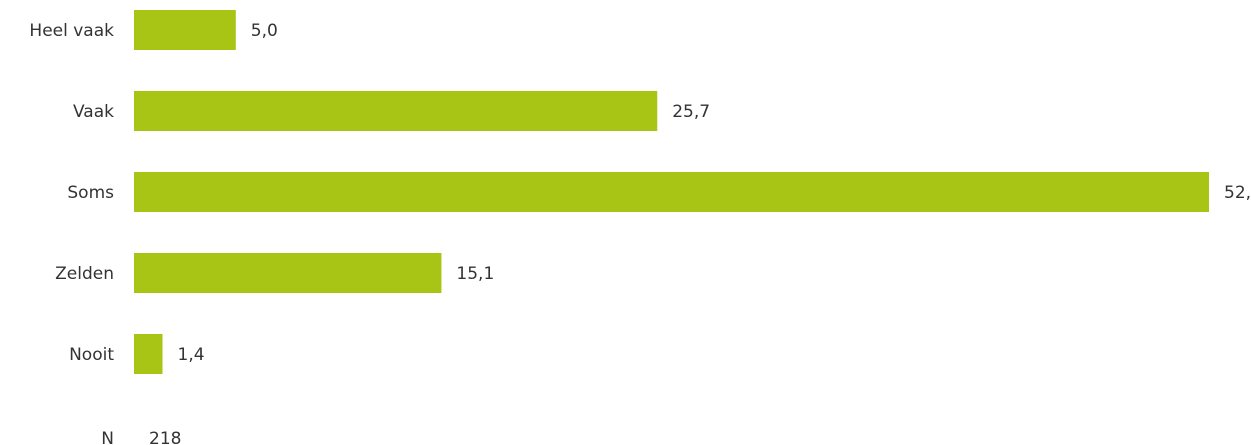  What do you see at coordinates (165, 437) in the screenshot?
I see `n-value: 218` at bounding box center [165, 437].